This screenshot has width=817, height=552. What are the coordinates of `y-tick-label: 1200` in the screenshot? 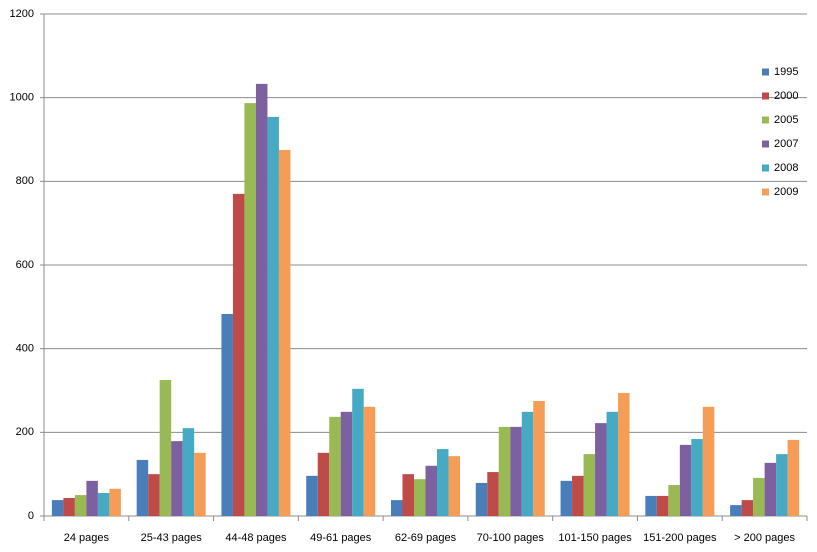 It's located at (22, 14).